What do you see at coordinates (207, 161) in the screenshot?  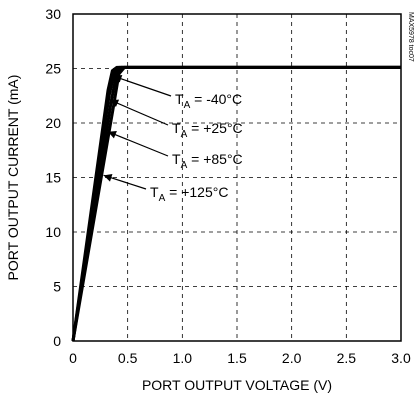 I see `annotation-label: TA = +85°C` at bounding box center [207, 161].